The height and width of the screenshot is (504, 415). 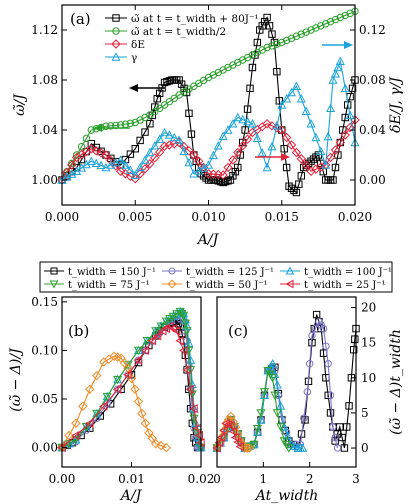 I want to click on panel-a-xlabel: A/J, so click(x=208, y=240).